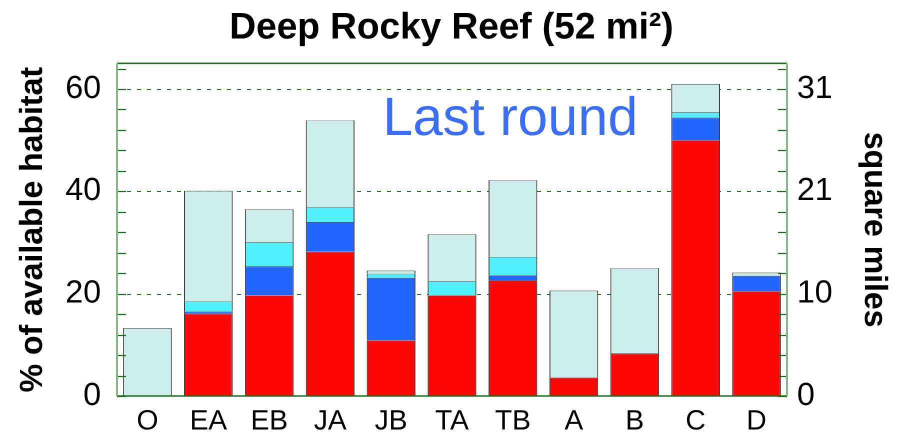 This screenshot has height=433, width=903. Describe the element at coordinates (513, 418) in the screenshot. I see `x-tick-label: TB` at that location.